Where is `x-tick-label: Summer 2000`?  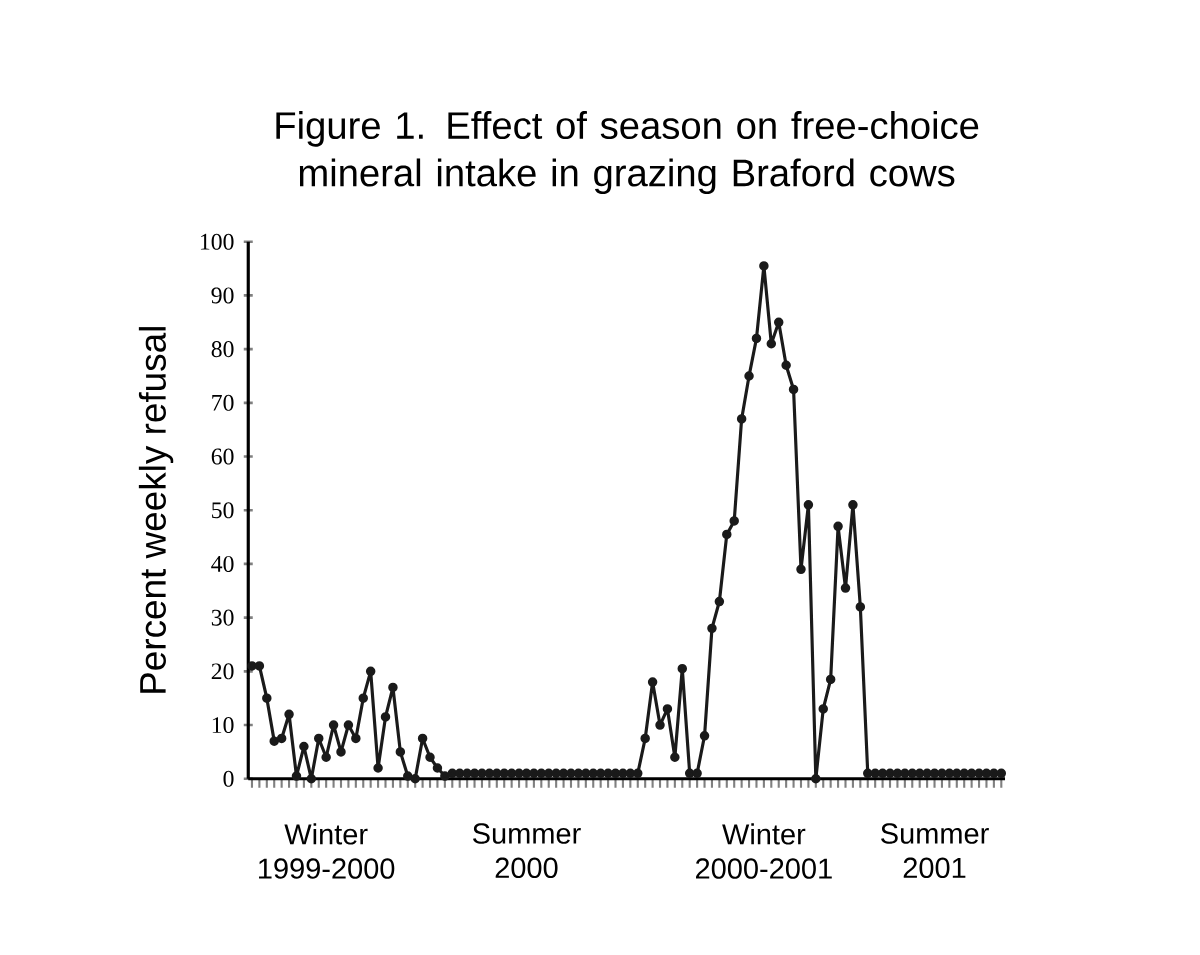 x-tick-label: Summer 2000 is located at coordinates (527, 851).